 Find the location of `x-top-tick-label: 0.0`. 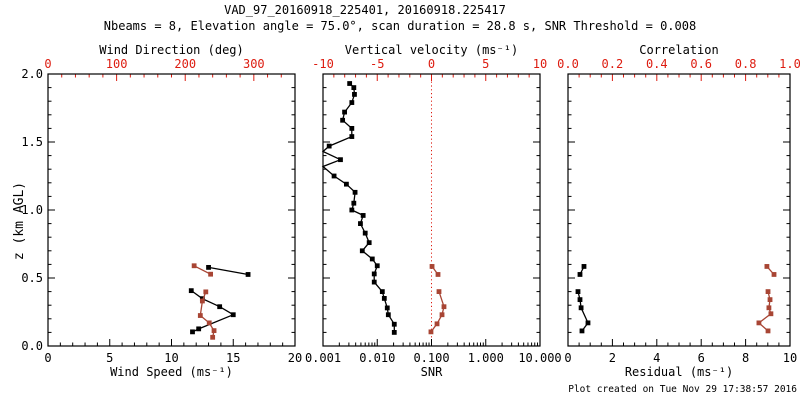

x-top-tick-label: 0.0 is located at coordinates (568, 64).